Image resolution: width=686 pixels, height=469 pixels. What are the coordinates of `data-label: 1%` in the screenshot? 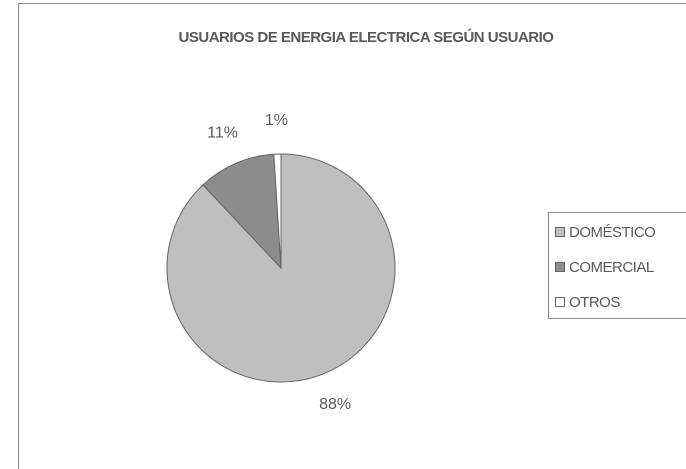 It's located at (276, 120).